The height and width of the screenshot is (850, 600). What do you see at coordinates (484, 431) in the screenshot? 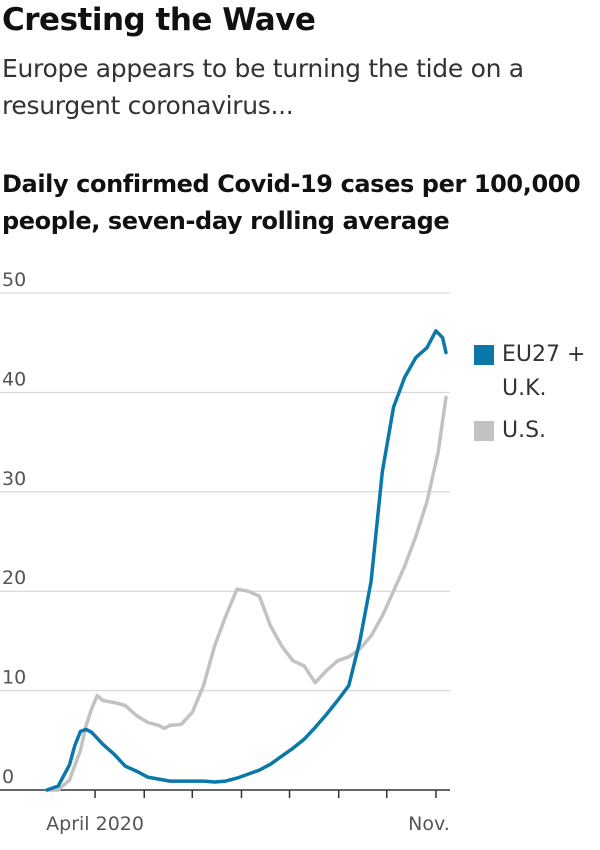
I see `legend-swatch-us` at bounding box center [484, 431].